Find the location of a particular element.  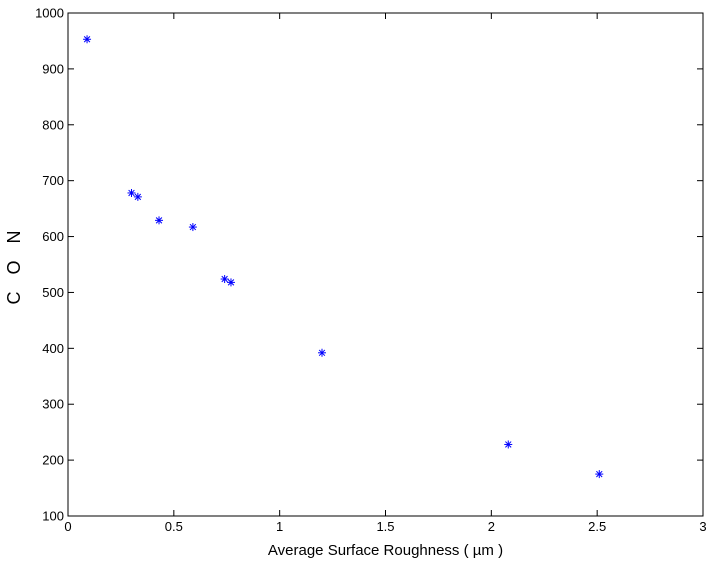

x-tick-label: 0.5 is located at coordinates (174, 526).